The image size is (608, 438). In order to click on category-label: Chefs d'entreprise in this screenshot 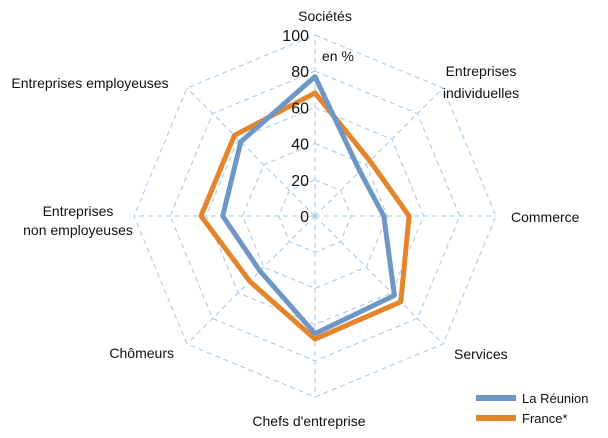, I will do `click(308, 421)`.